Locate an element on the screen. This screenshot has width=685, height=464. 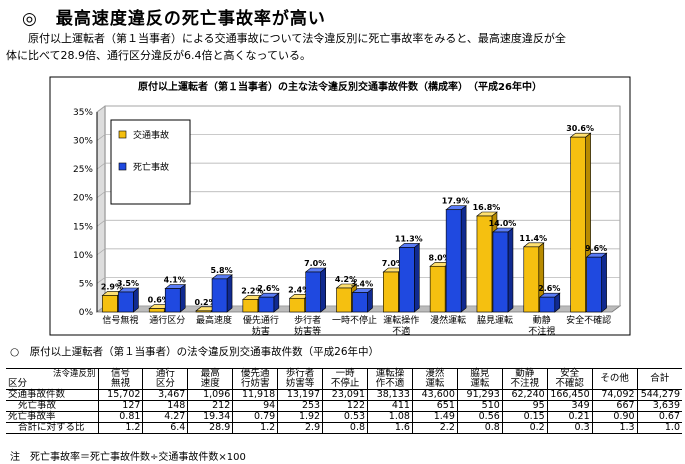
column-header-line: 作不適 is located at coordinates (390, 383).